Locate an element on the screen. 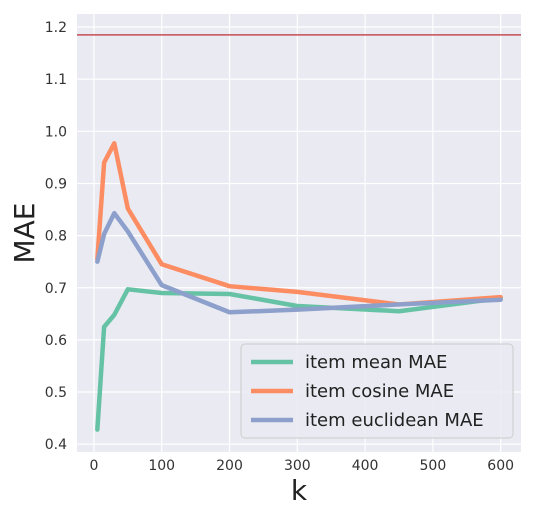 The height and width of the screenshot is (512, 534). y-tick-labels: 0.4 0.5 0.6 0.7 0.8 0.9 1.0 1.1 1.2 is located at coordinates (56, 236).